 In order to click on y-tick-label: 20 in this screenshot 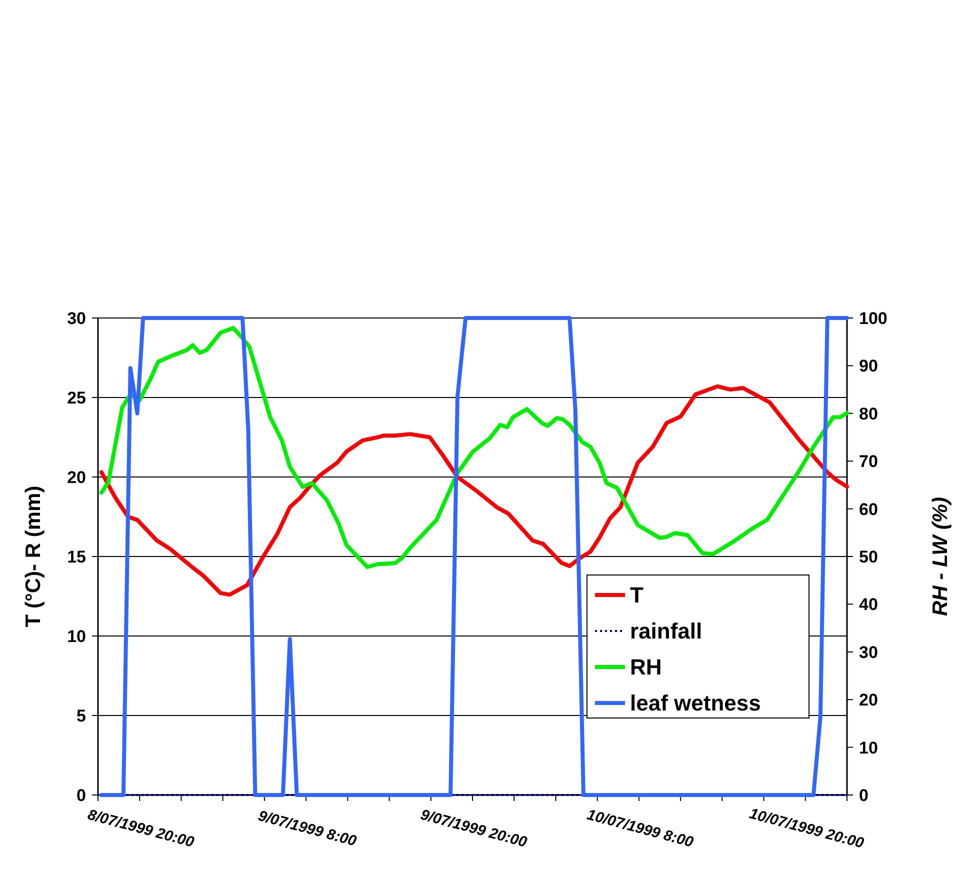, I will do `click(76, 477)`.